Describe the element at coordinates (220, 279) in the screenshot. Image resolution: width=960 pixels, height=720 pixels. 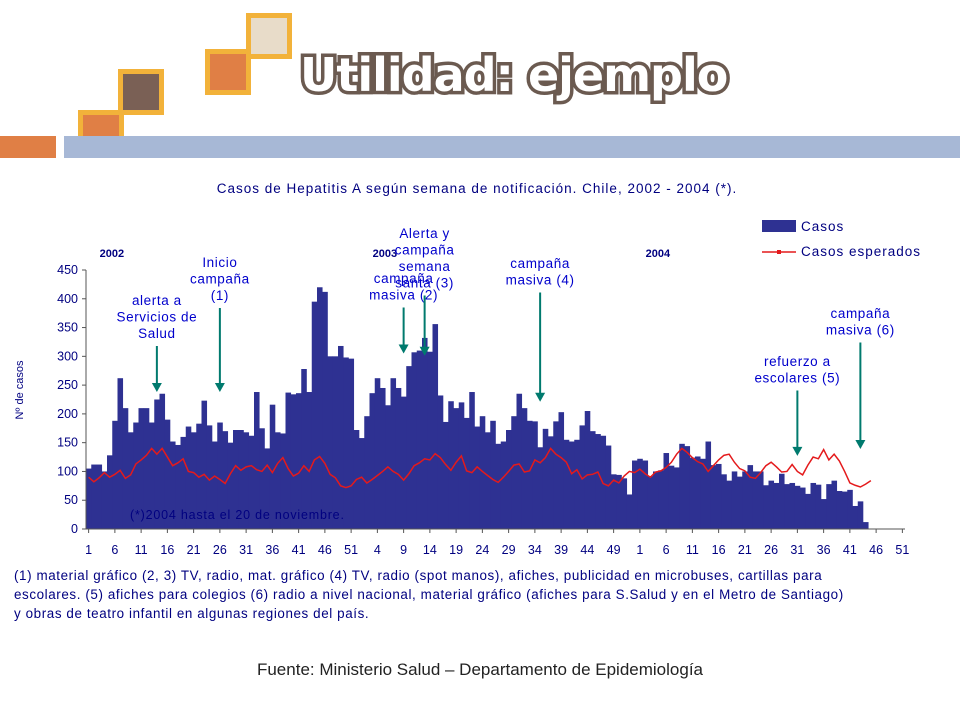
I see `annotation-text: Inicio campaña (1)` at that location.